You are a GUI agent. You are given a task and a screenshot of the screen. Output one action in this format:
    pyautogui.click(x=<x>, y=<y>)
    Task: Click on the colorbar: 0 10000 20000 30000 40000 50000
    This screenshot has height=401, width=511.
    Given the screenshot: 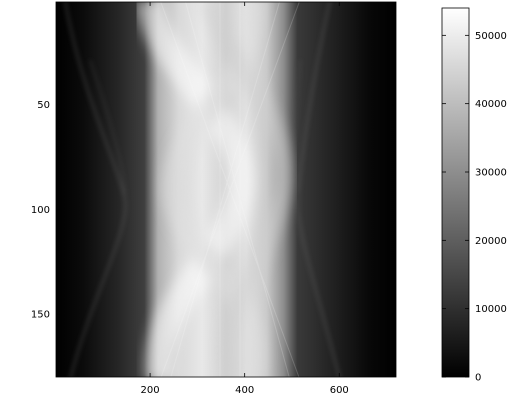 What is the action you would take?
    pyautogui.click(x=474, y=195)
    